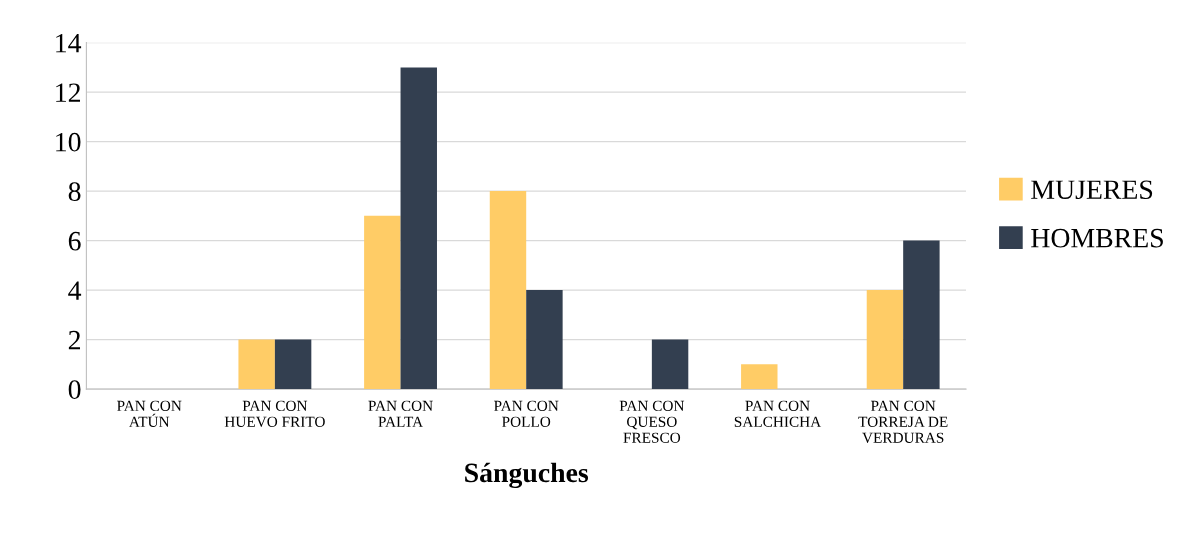 The image size is (1200, 533). What do you see at coordinates (527, 475) in the screenshot?
I see `x-axis-title: Sánguches` at bounding box center [527, 475].